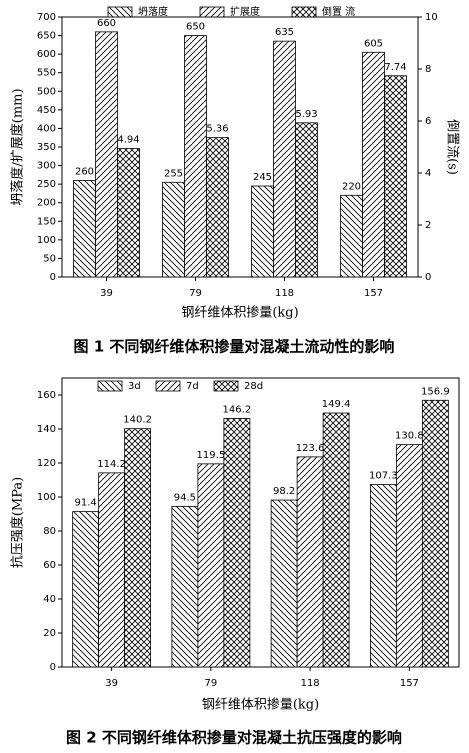  Describe the element at coordinates (85, 503) in the screenshot. I see `value-label: 91.4` at that location.